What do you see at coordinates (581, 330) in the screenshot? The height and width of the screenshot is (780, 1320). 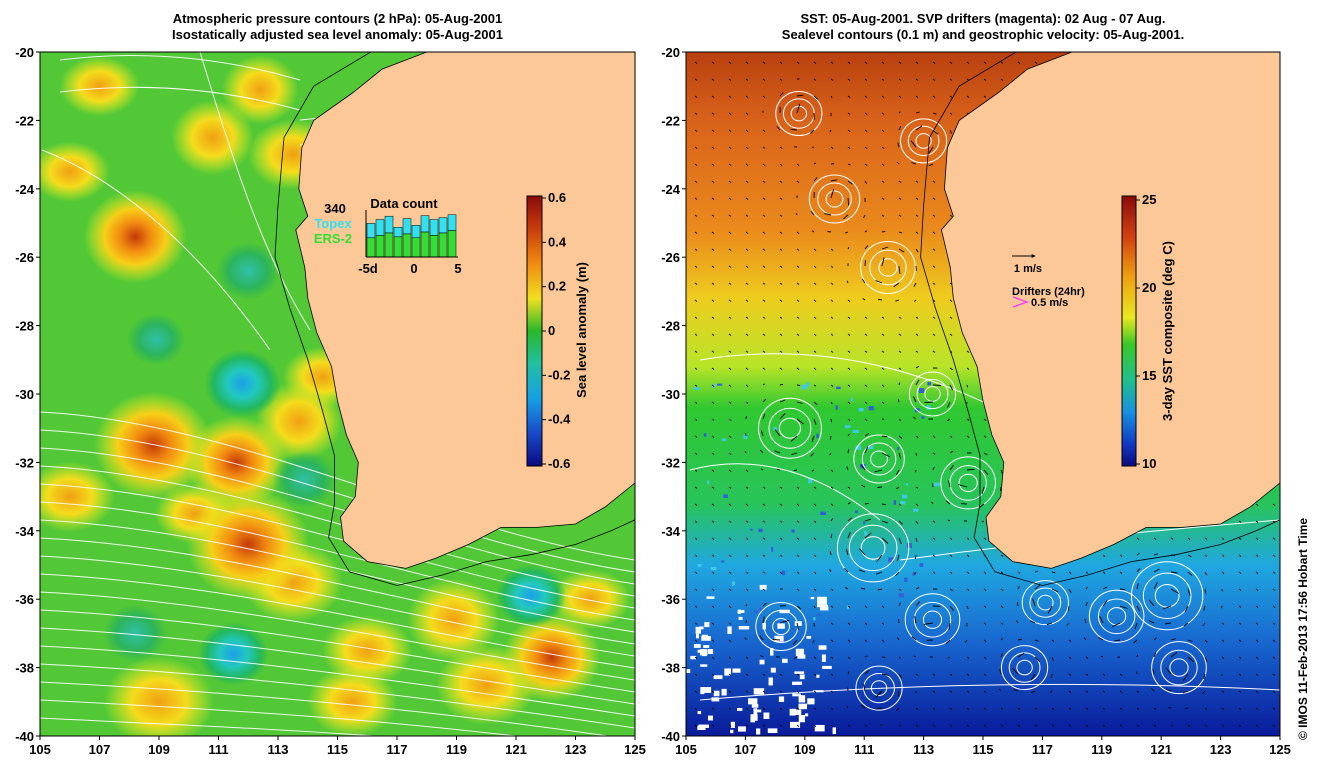 I see `sla-colorbar-label: Sea level anomaly (m)` at bounding box center [581, 330].